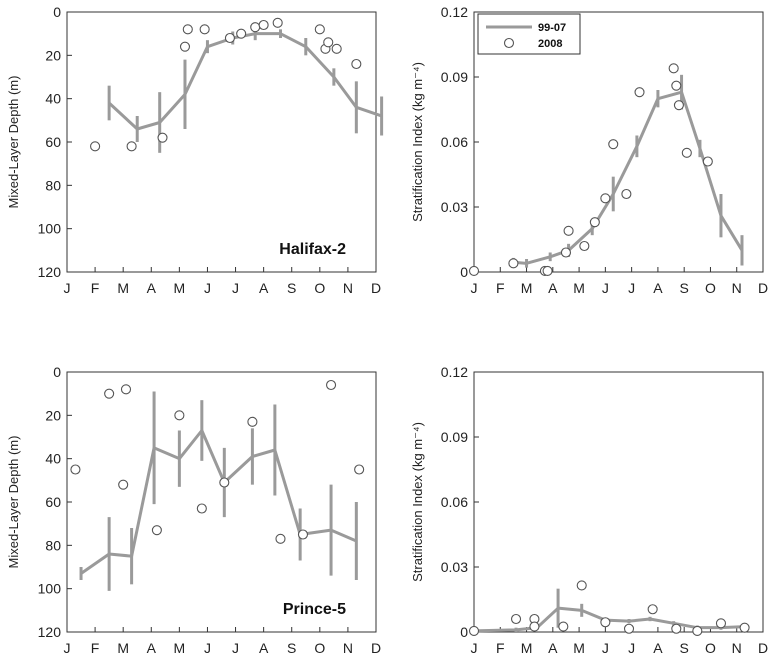 This screenshot has height=659, width=771. I want to click on legend-box, so click(529, 34).